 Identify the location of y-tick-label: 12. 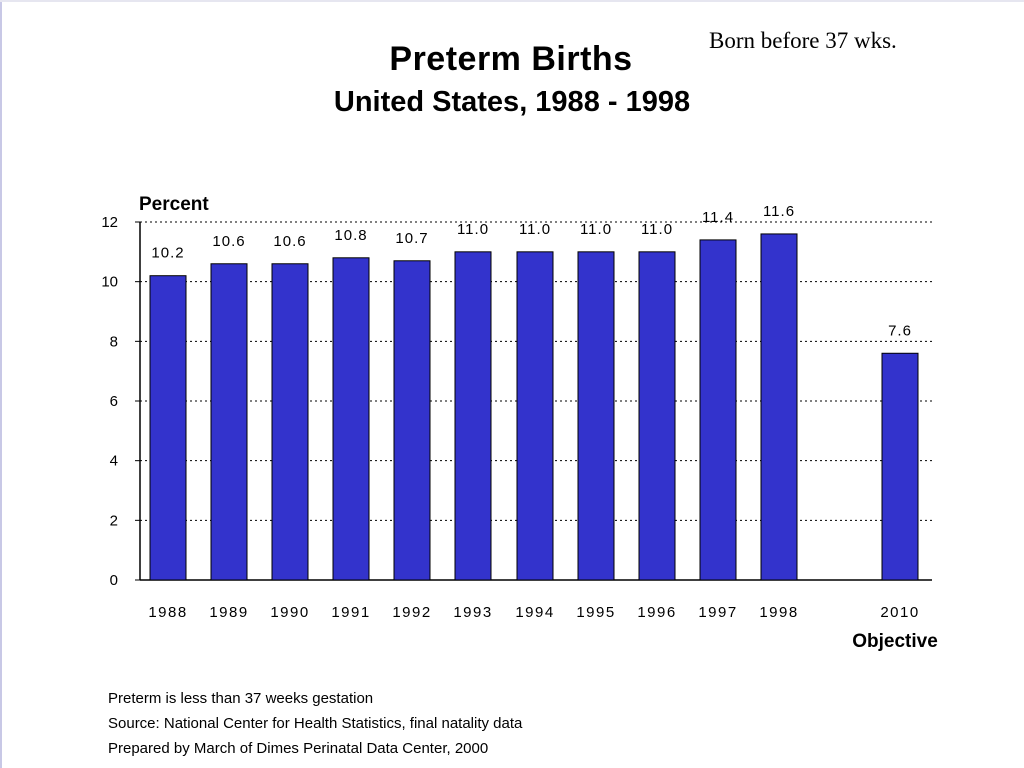
(109, 222).